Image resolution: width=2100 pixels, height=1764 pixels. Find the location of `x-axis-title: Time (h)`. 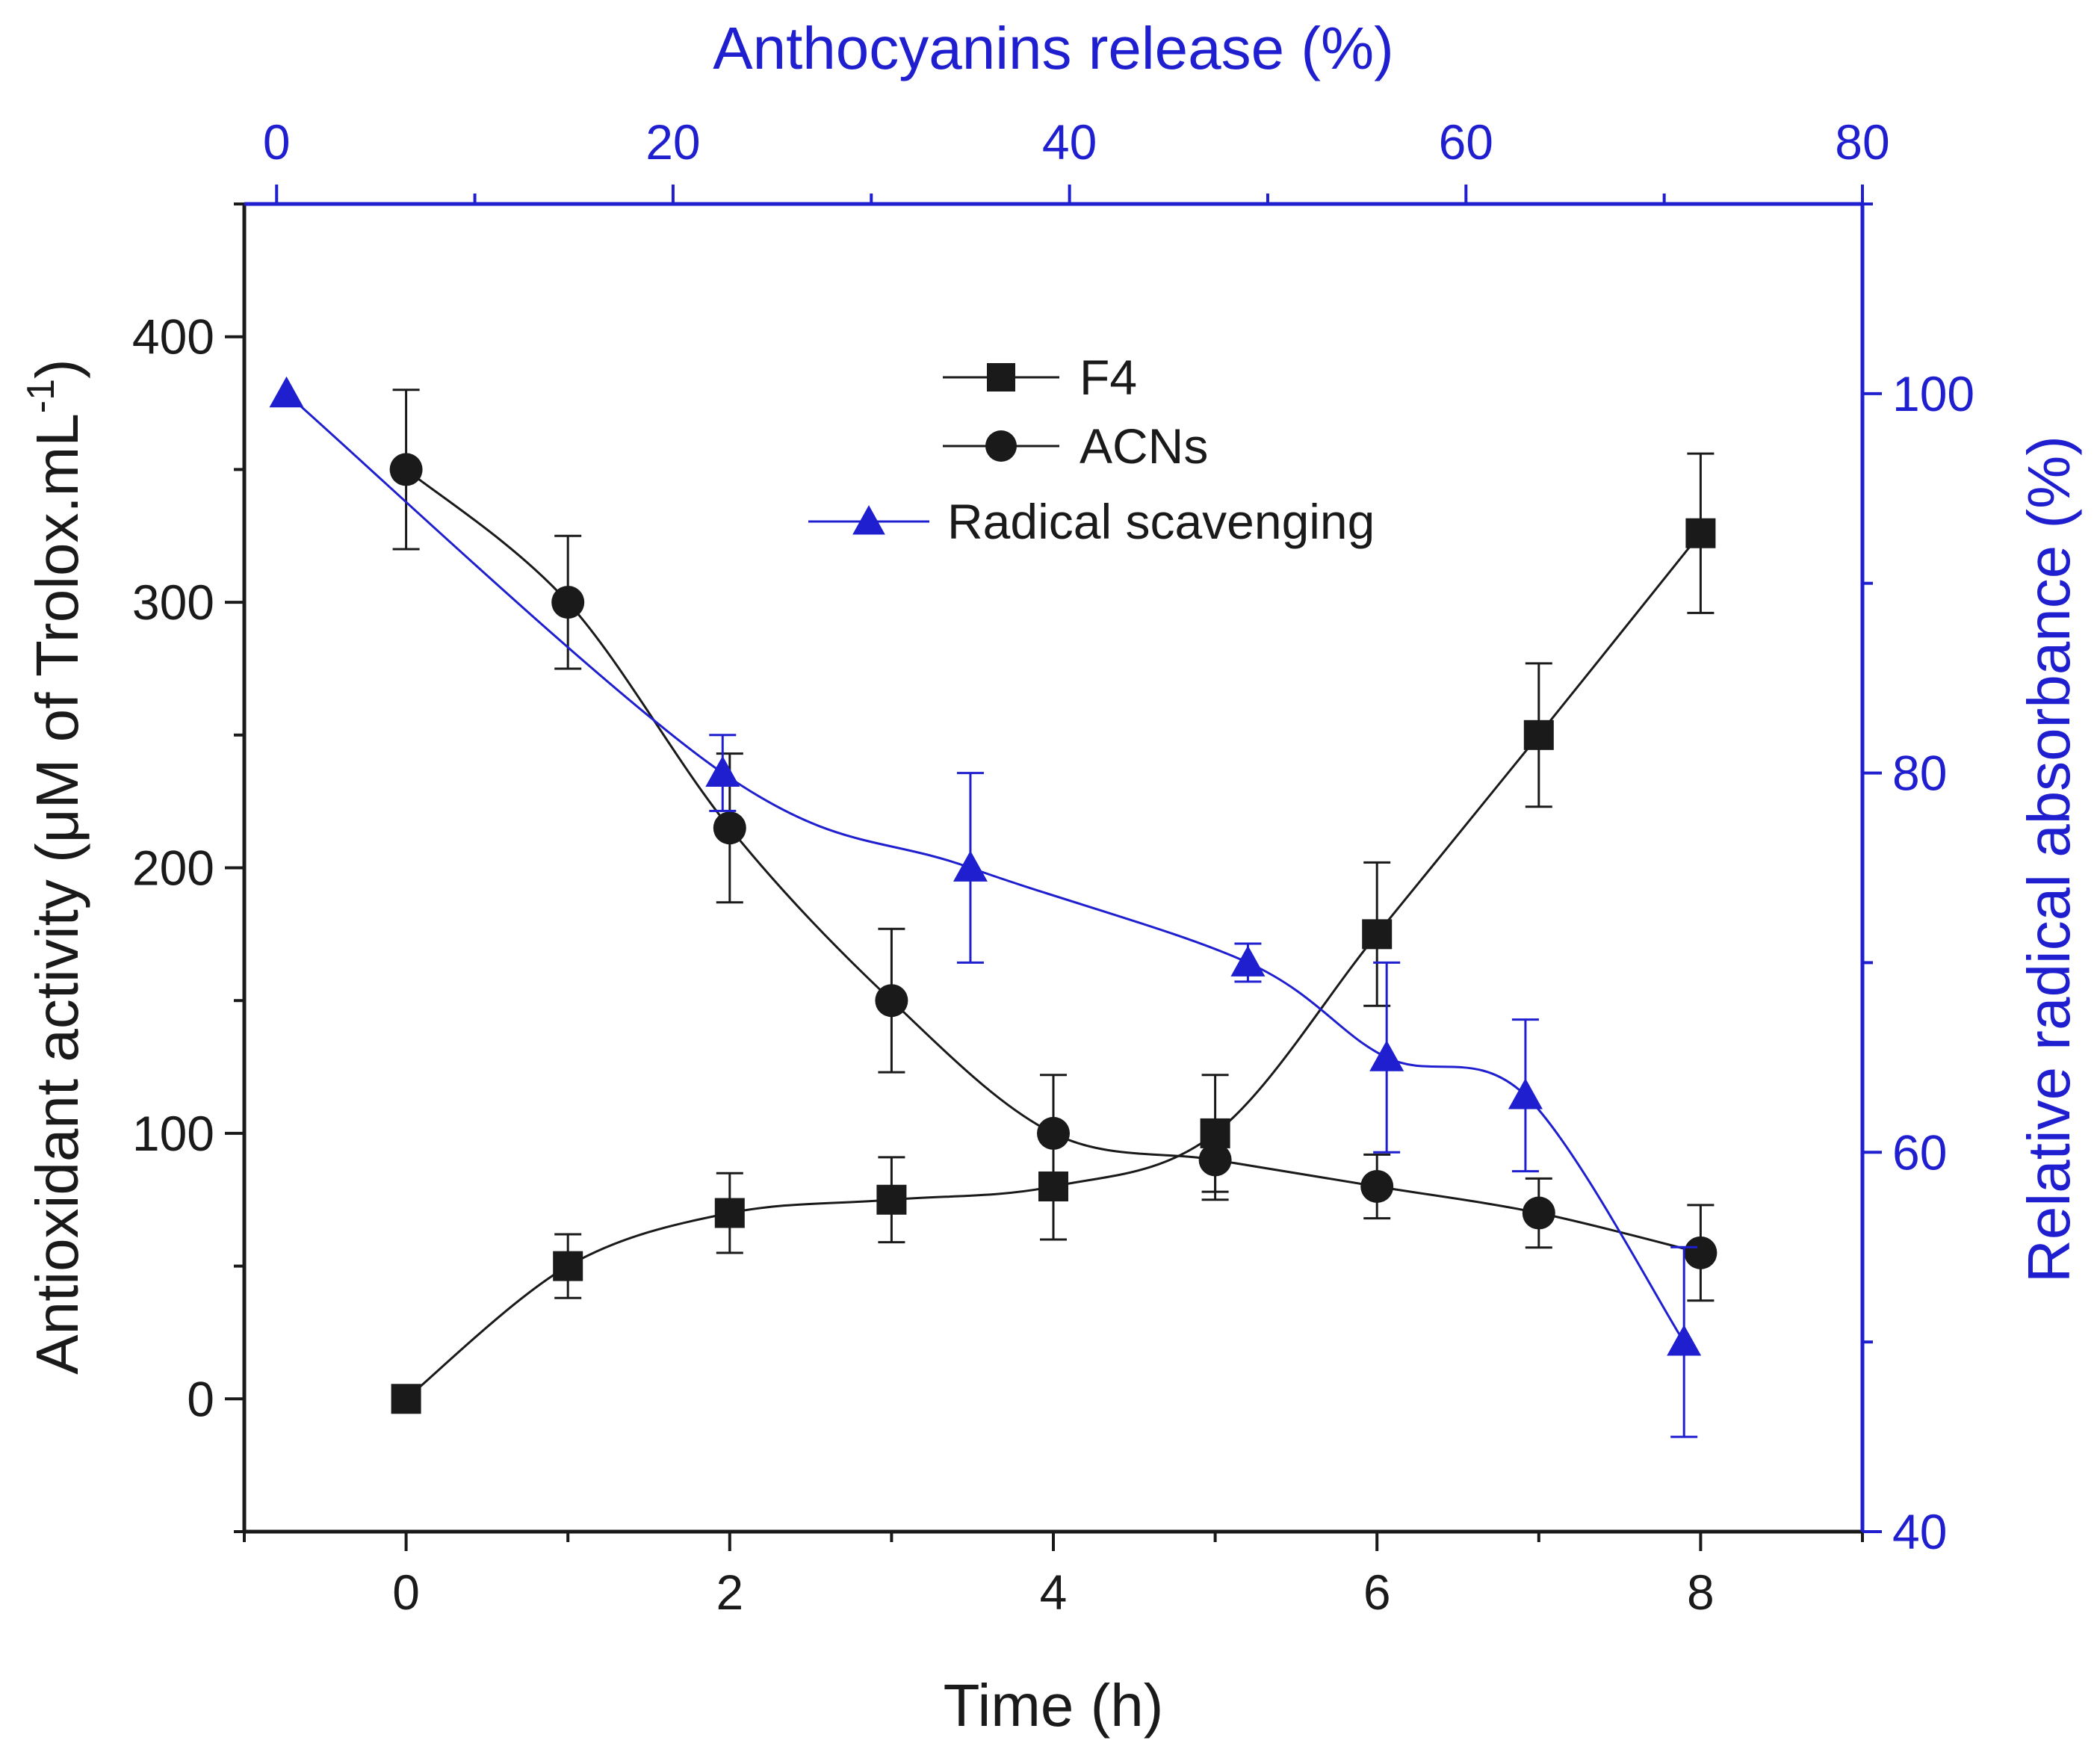

x-axis-title: Time (h) is located at coordinates (1054, 1706).